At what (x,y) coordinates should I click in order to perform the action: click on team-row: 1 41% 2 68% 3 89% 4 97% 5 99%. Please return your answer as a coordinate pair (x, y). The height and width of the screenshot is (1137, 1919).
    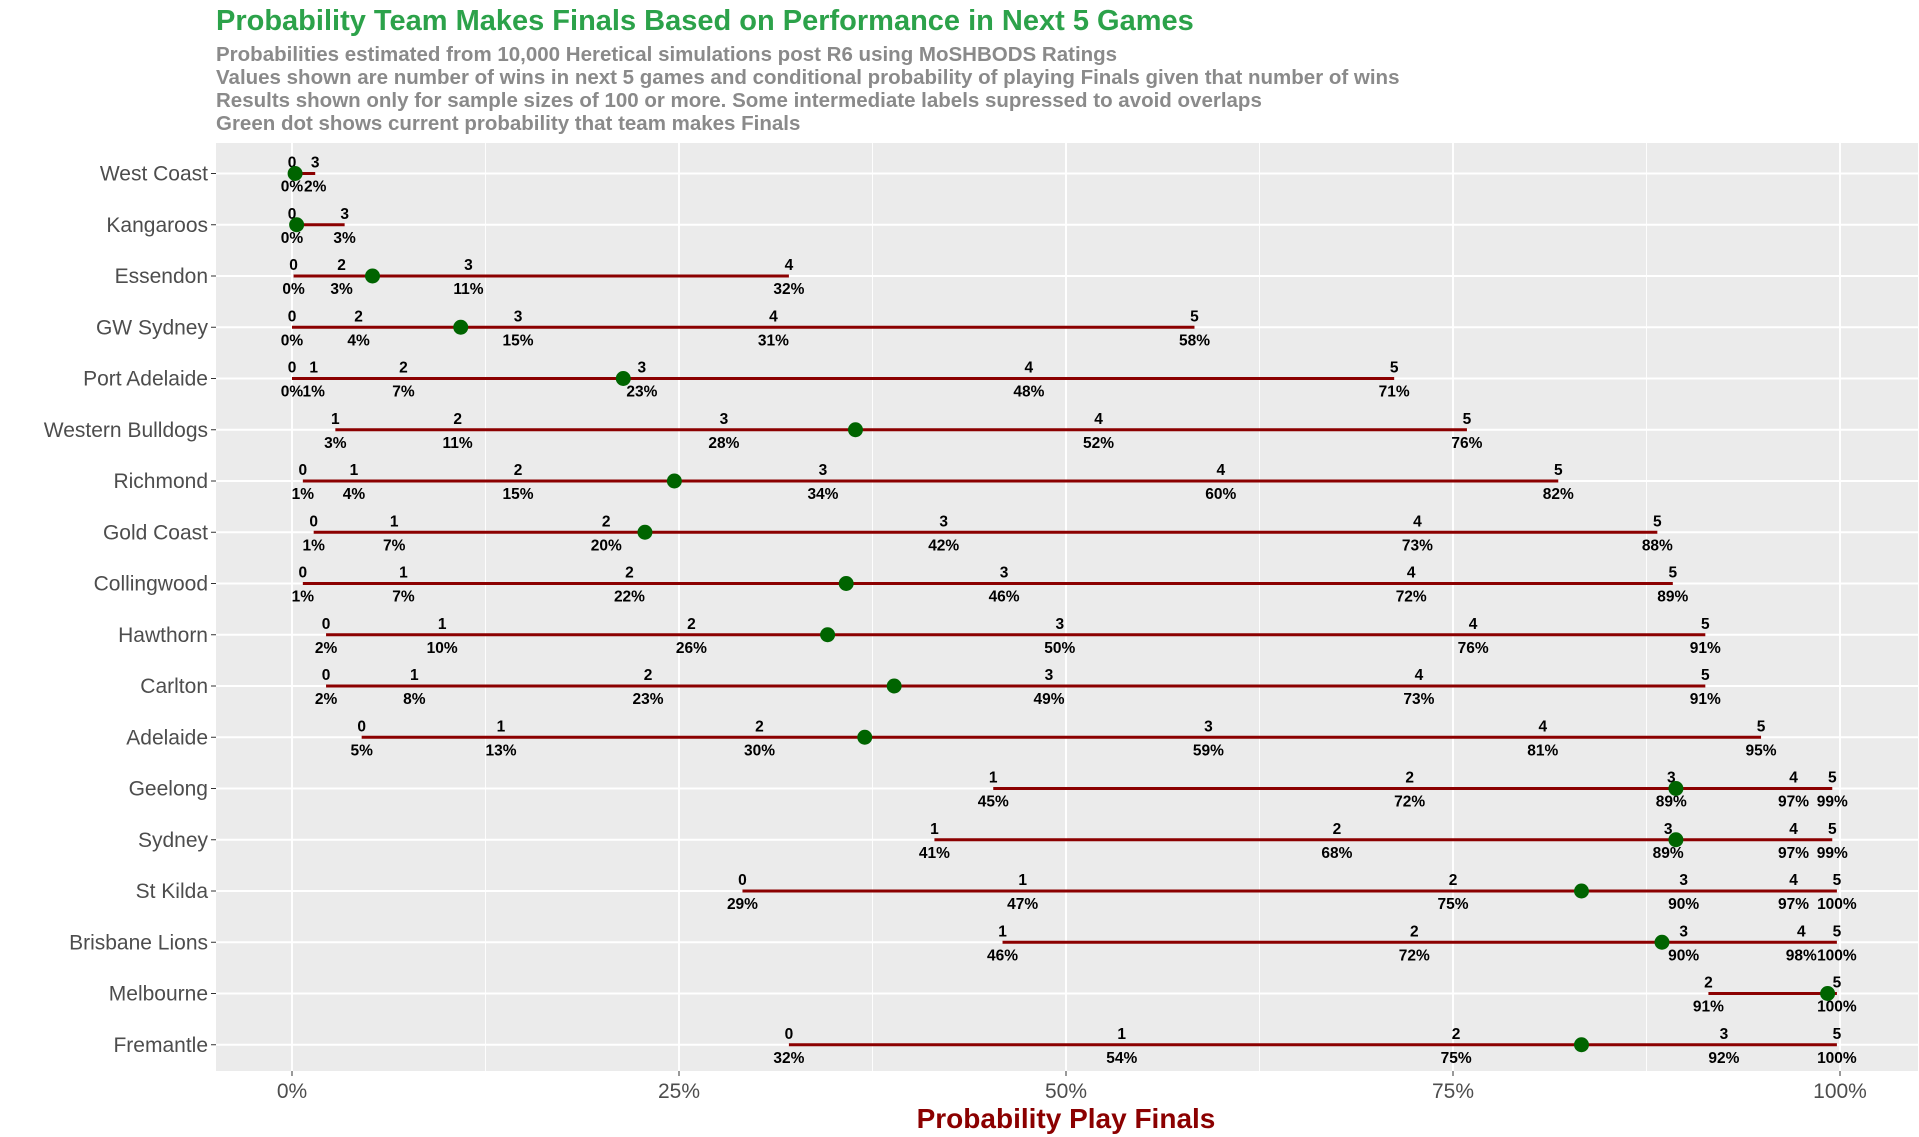
    Looking at the image, I should click on (1383, 841).